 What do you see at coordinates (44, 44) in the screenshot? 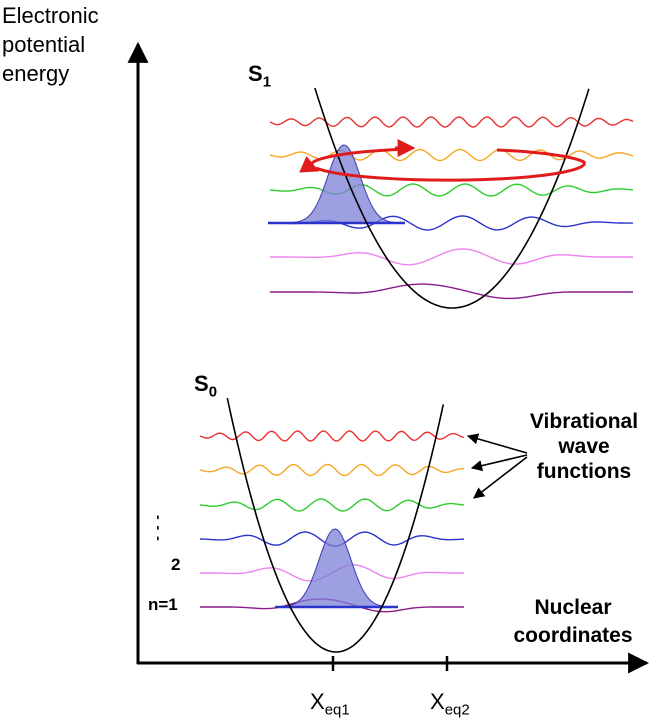
I see `y-label-line: potential` at bounding box center [44, 44].